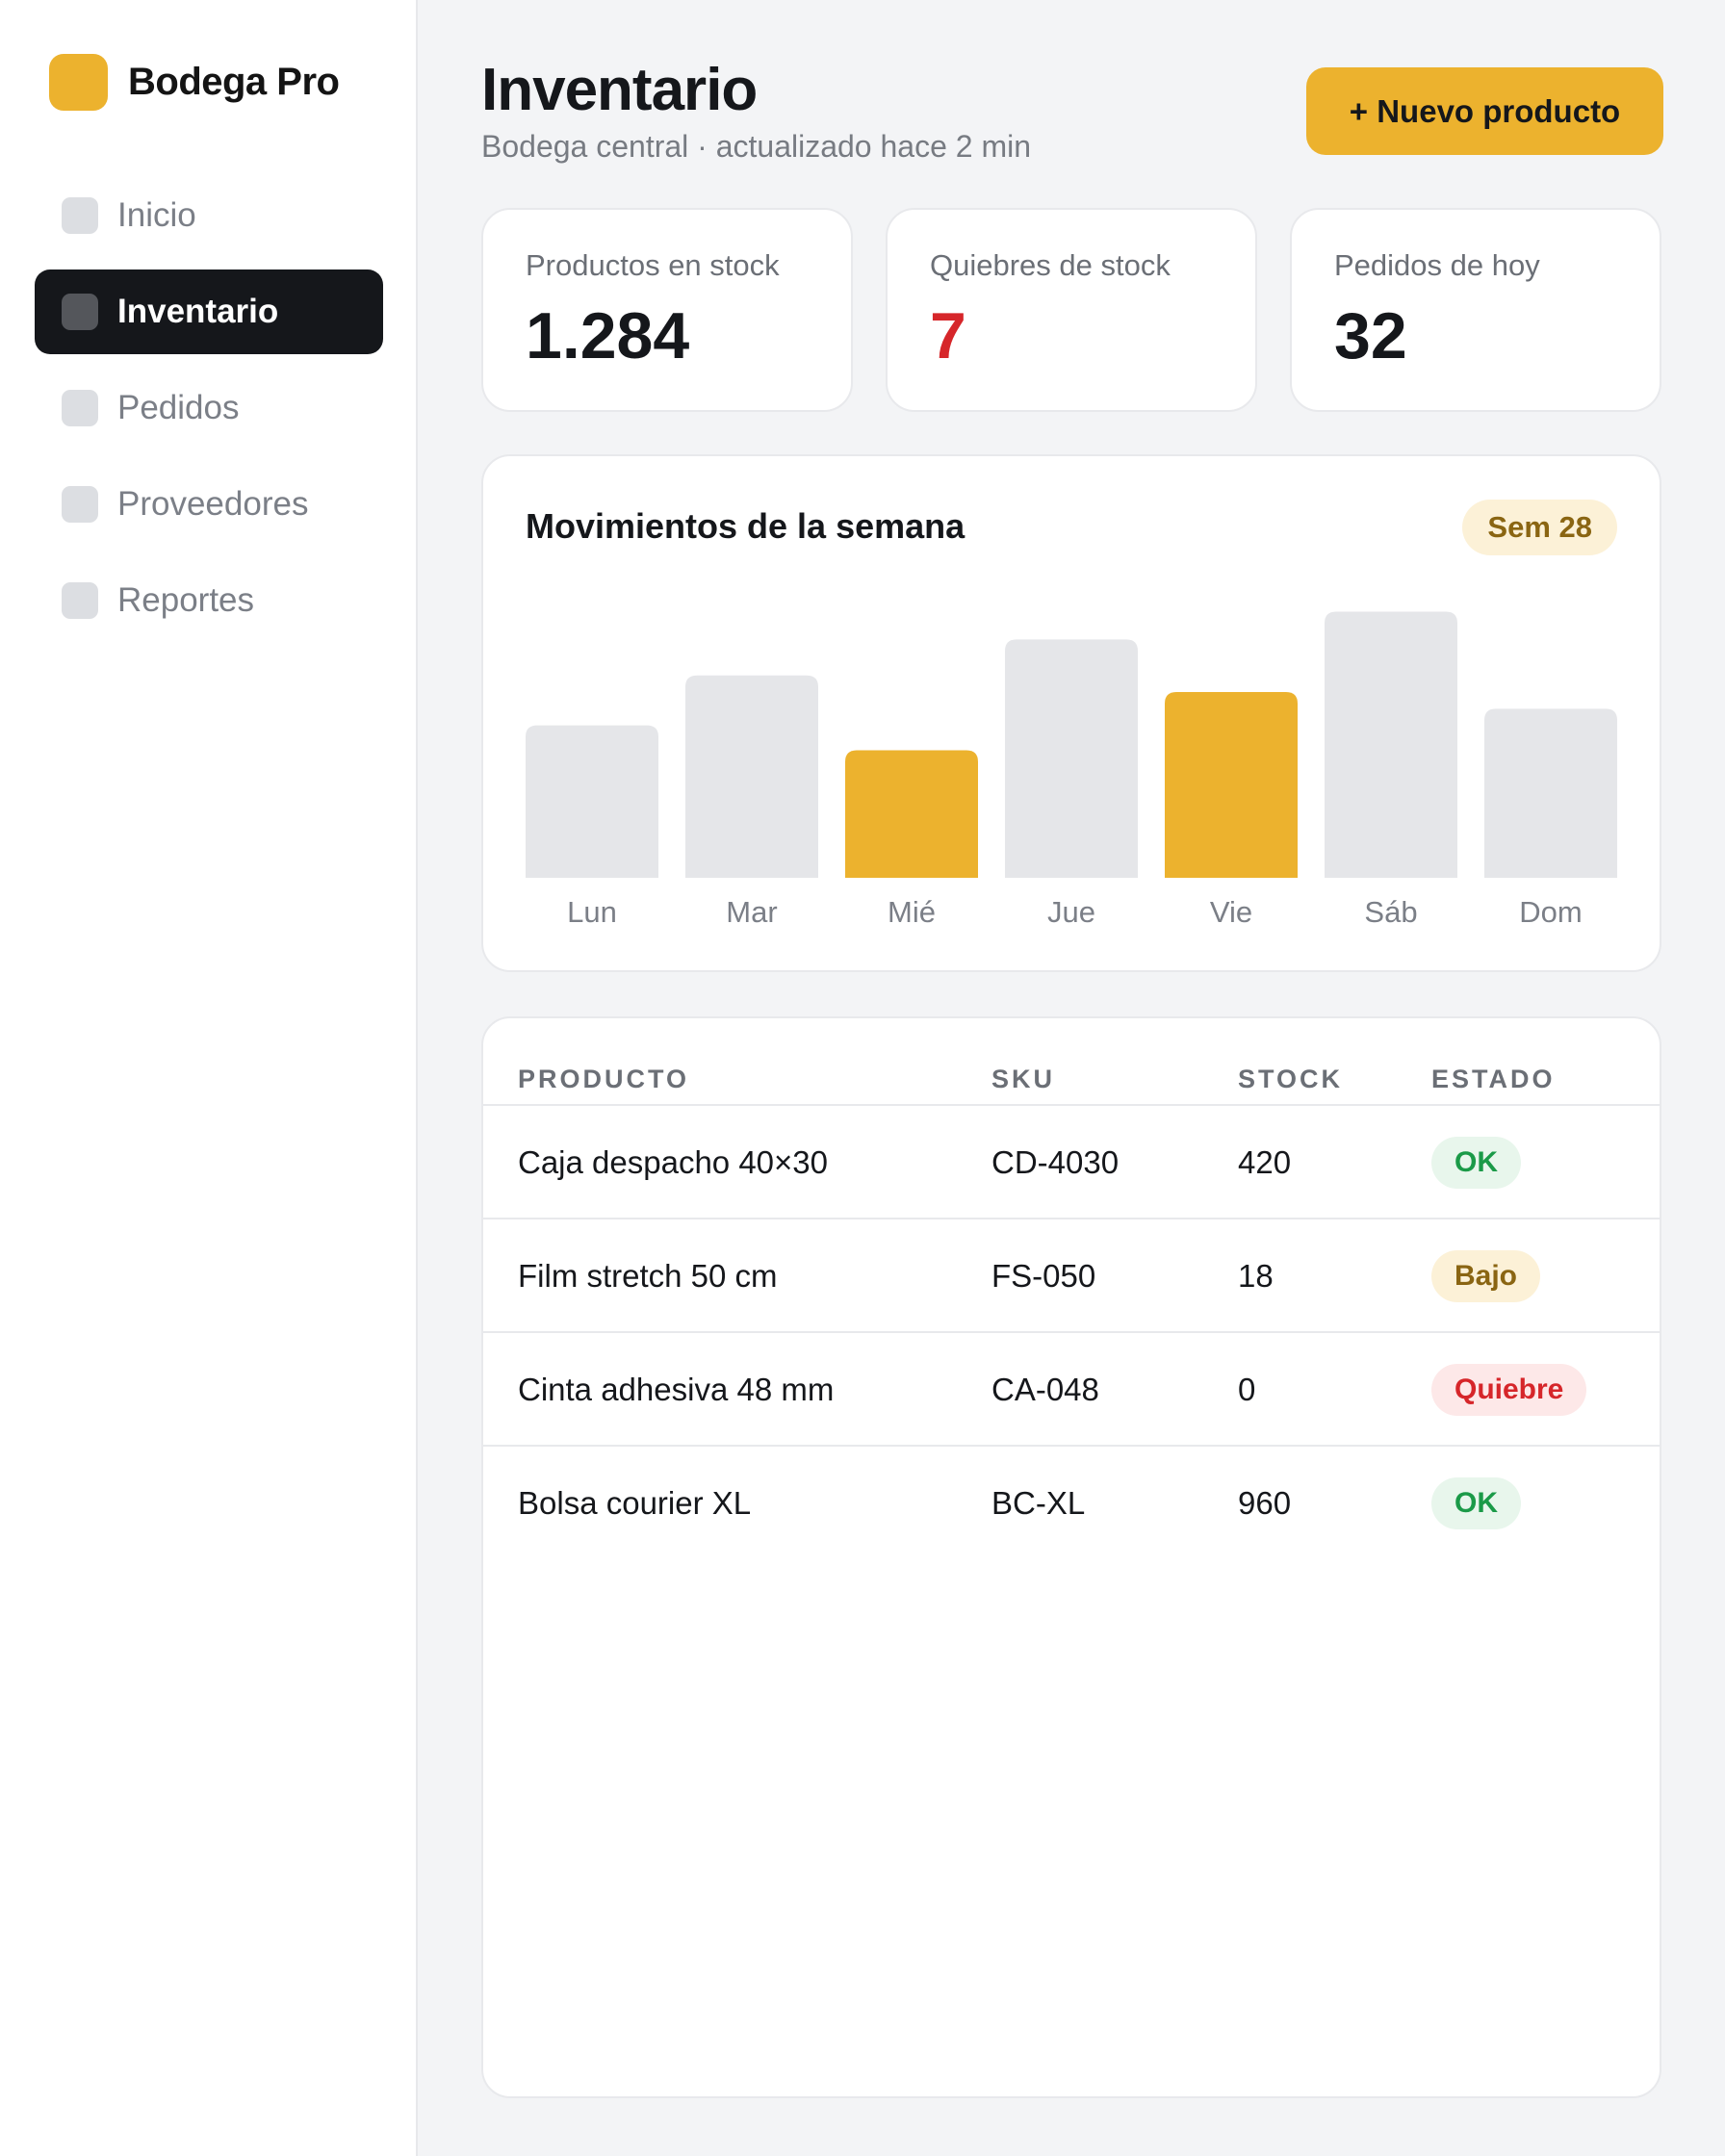 Image resolution: width=1725 pixels, height=2156 pixels. What do you see at coordinates (1071, 758) in the screenshot?
I see `bar-Jue` at bounding box center [1071, 758].